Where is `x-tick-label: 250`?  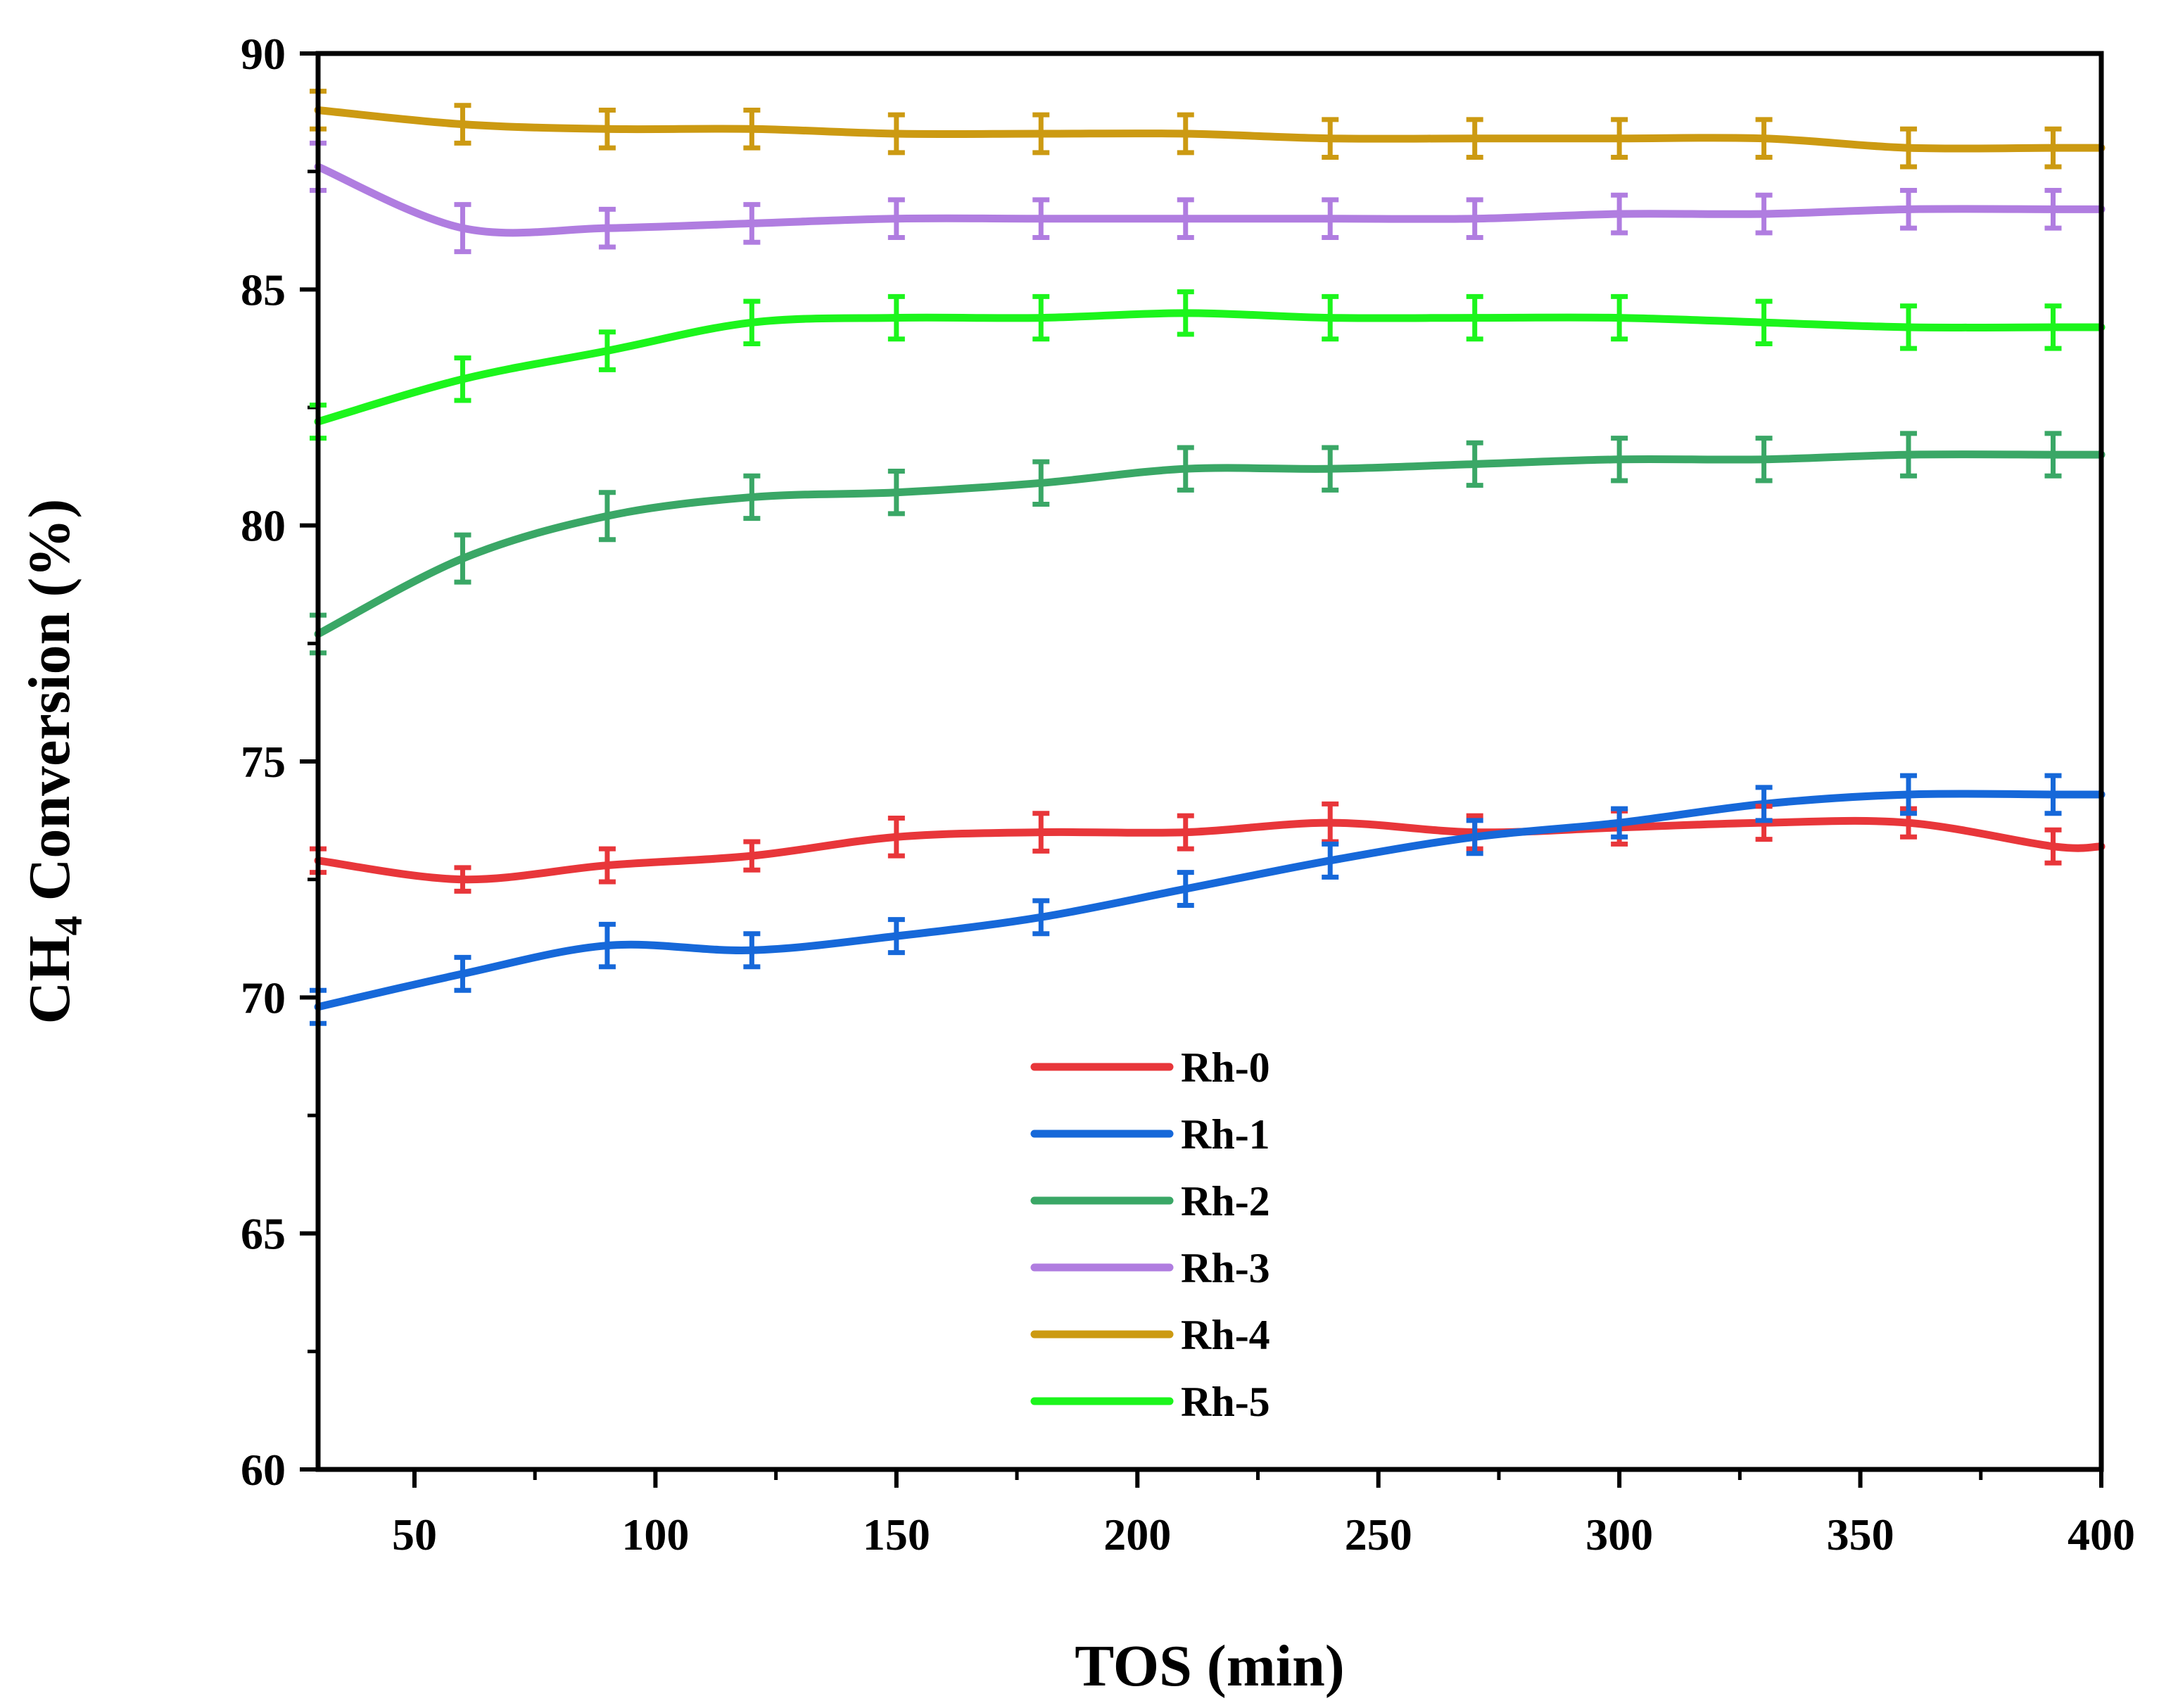 x-tick-label: 250 is located at coordinates (1378, 1535).